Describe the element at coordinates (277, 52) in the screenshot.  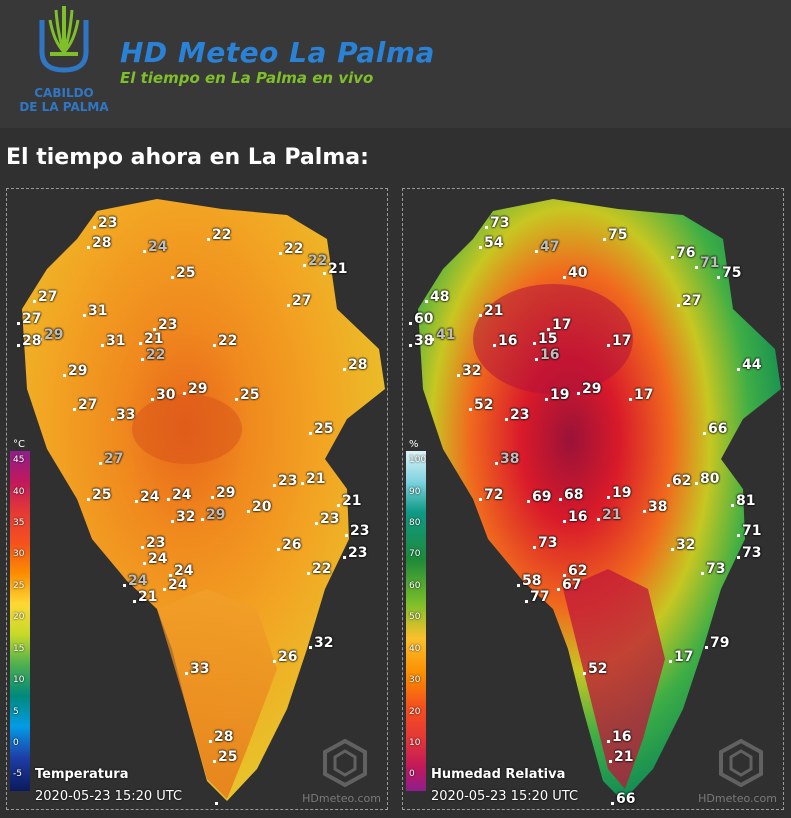
I see `site-title: HD Meteo La Palma` at that location.